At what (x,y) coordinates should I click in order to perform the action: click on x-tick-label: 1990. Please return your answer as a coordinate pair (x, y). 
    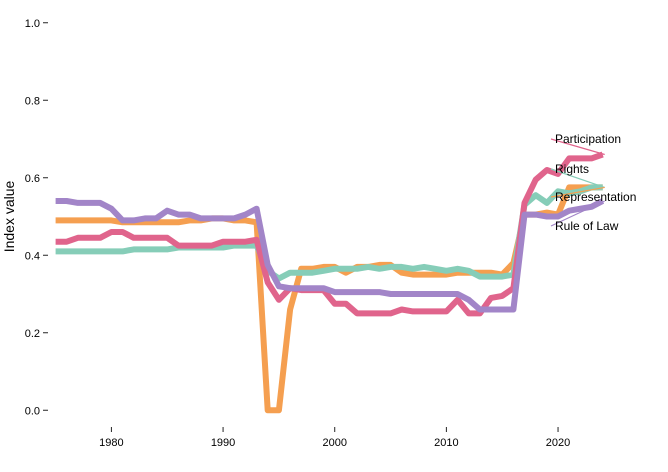
    Looking at the image, I should click on (223, 443).